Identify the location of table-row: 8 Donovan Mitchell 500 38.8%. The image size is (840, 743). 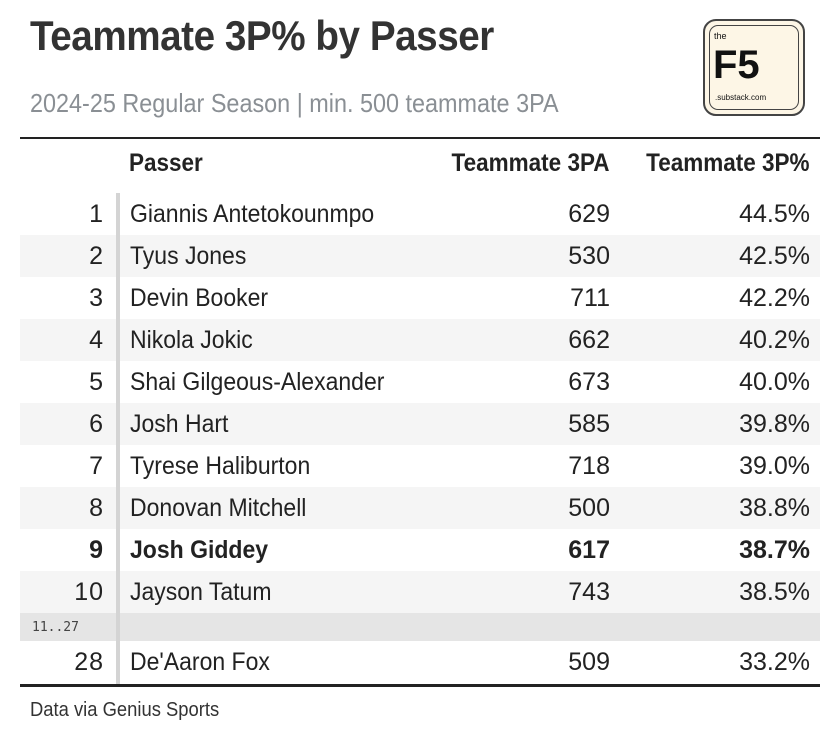
(420, 508).